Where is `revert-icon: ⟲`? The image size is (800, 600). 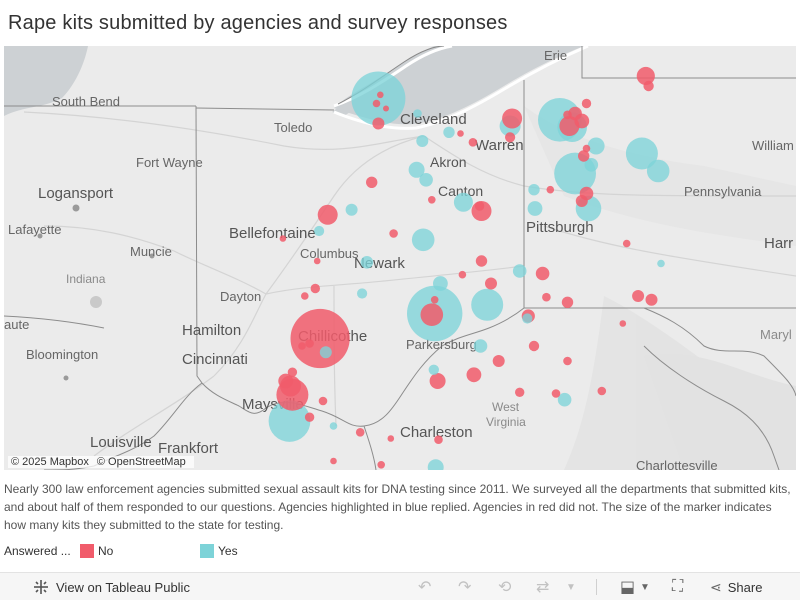
revert-icon: ⟲ is located at coordinates (505, 587).